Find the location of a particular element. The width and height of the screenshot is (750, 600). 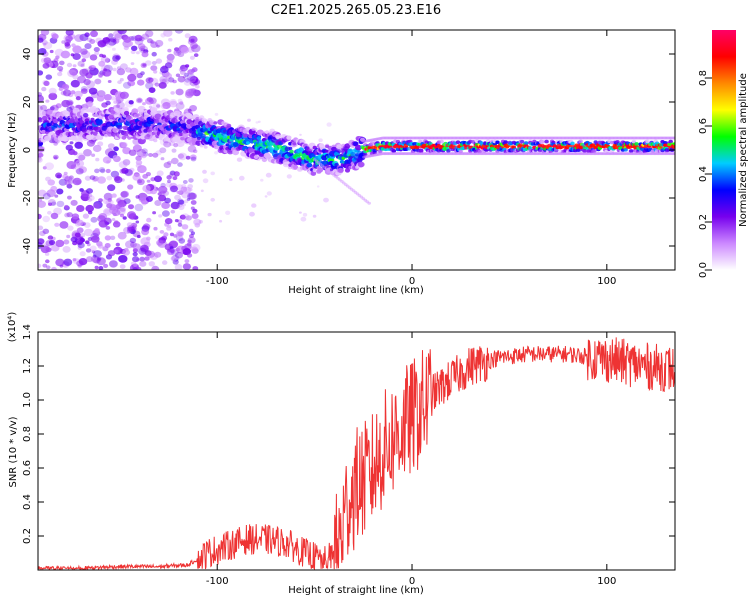

x-tick-label: 100 is located at coordinates (606, 581).